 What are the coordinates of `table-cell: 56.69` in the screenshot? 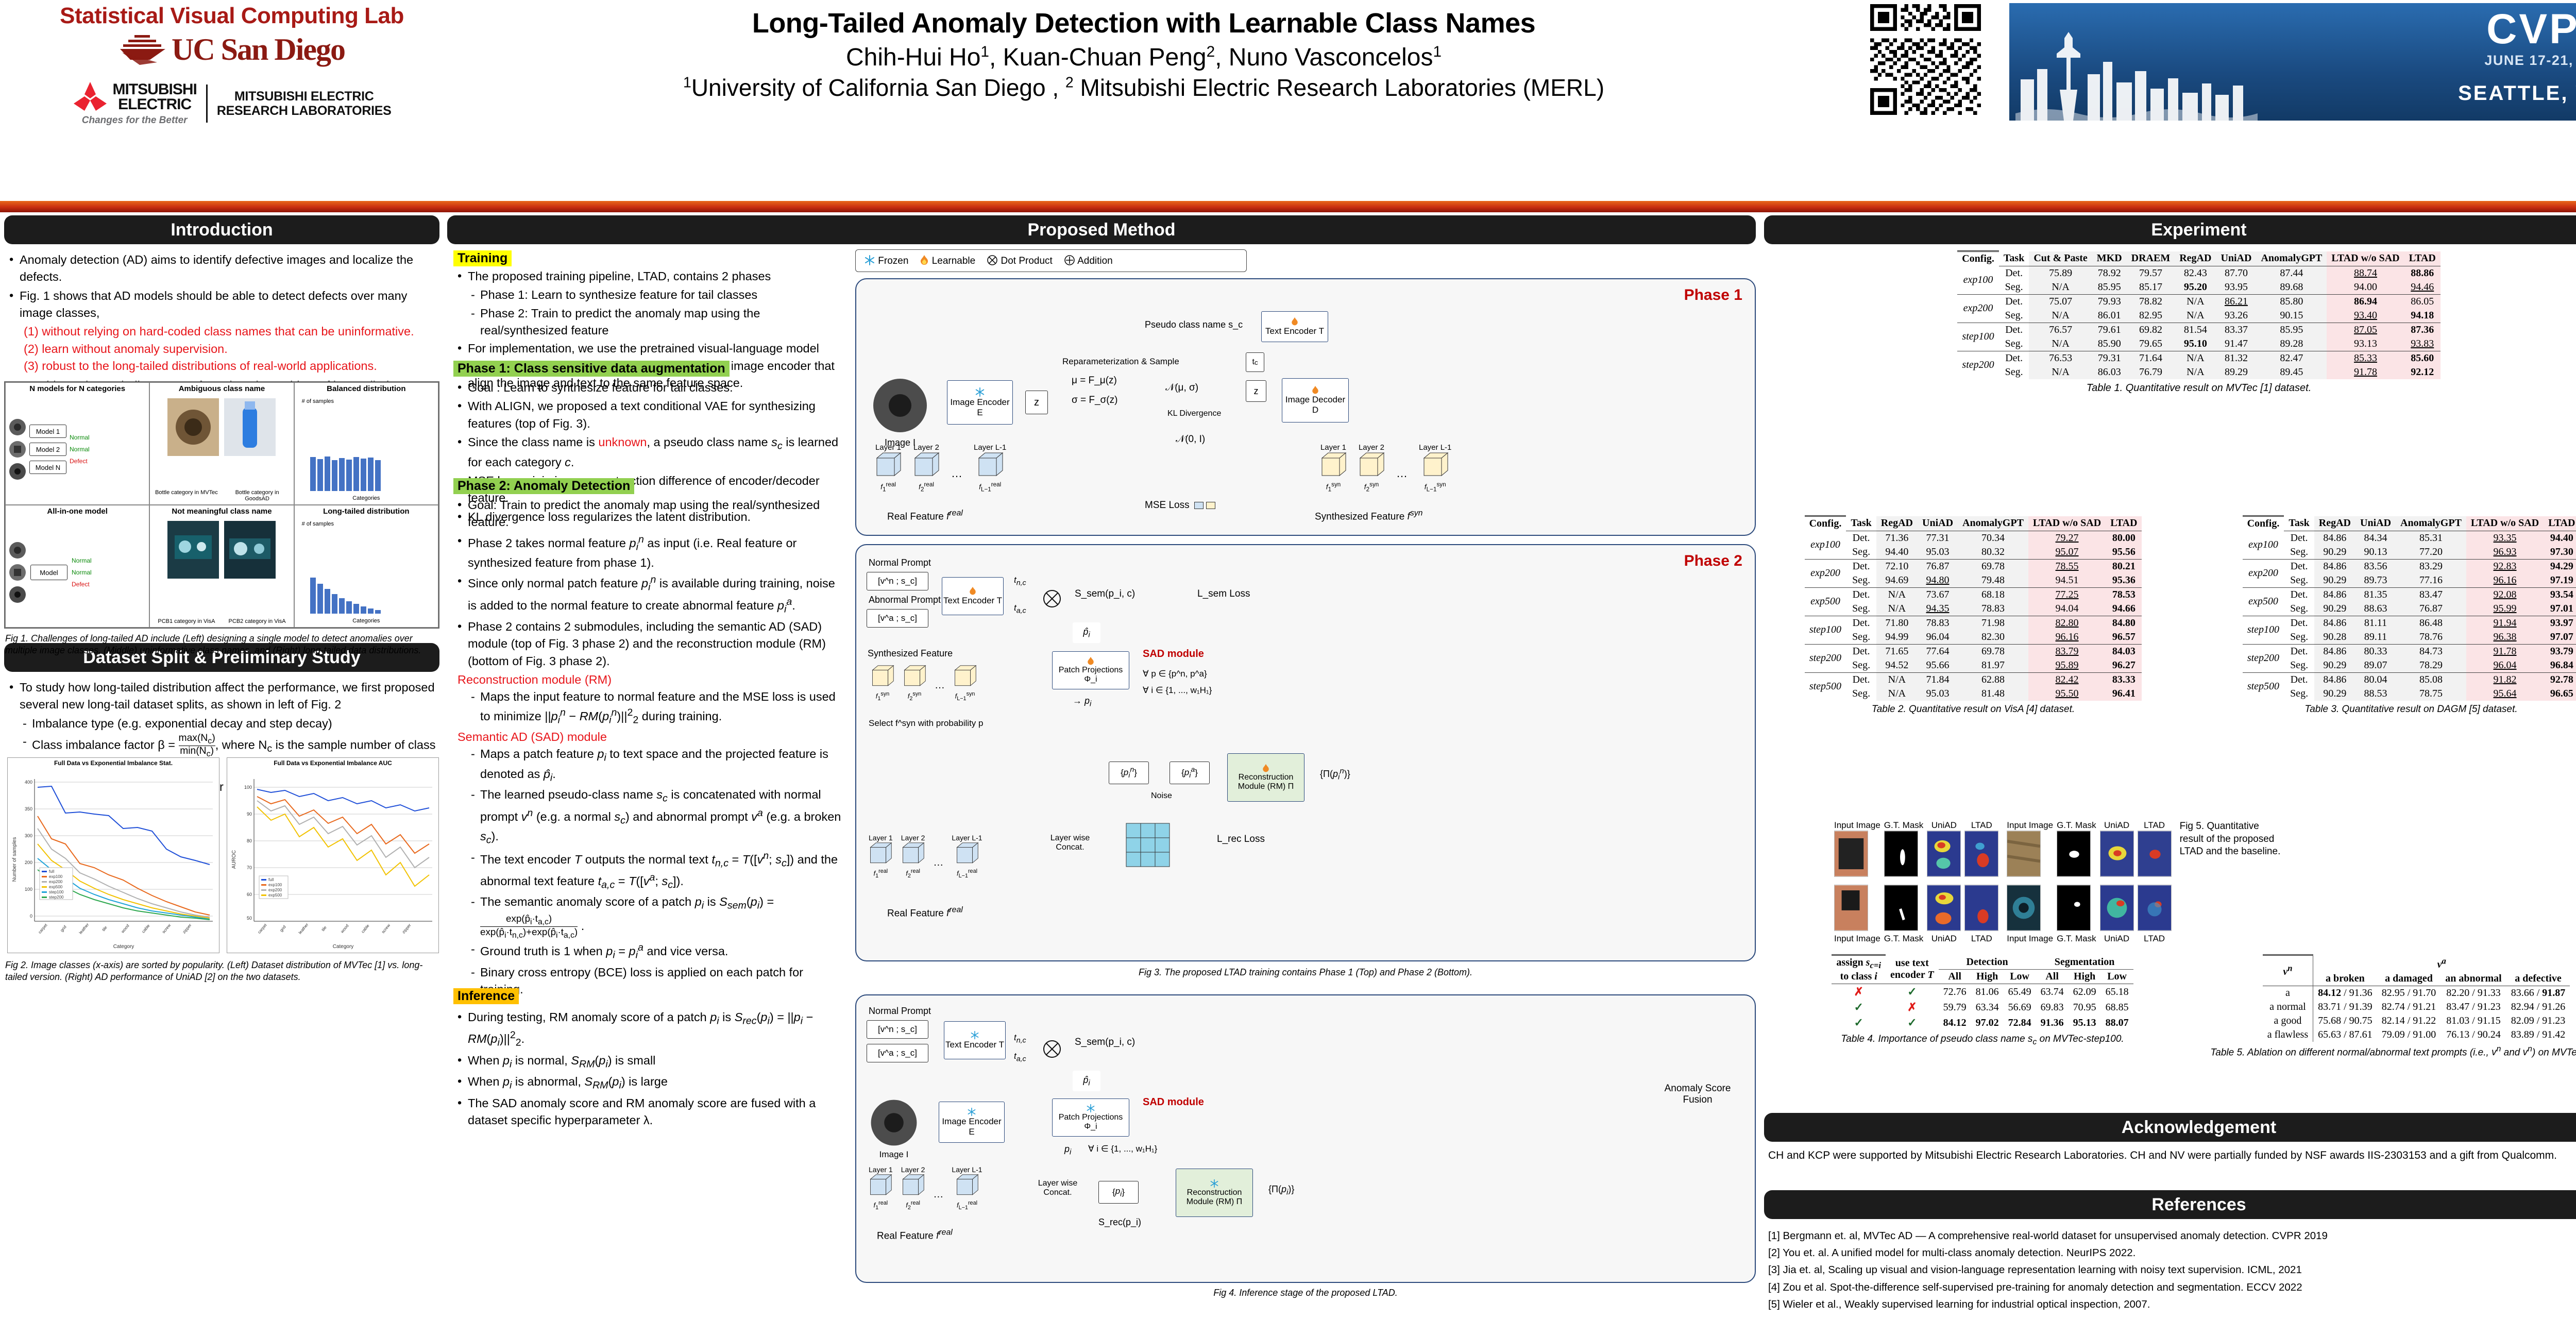 It's located at (2020, 1007).